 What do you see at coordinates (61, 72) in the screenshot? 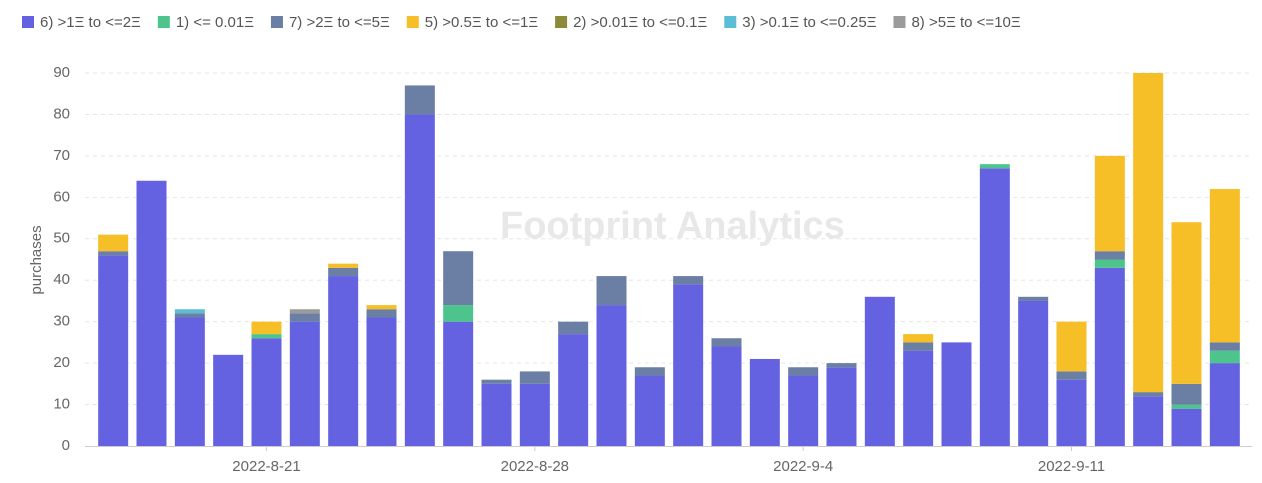
I see `y-tick-label: 90` at bounding box center [61, 72].